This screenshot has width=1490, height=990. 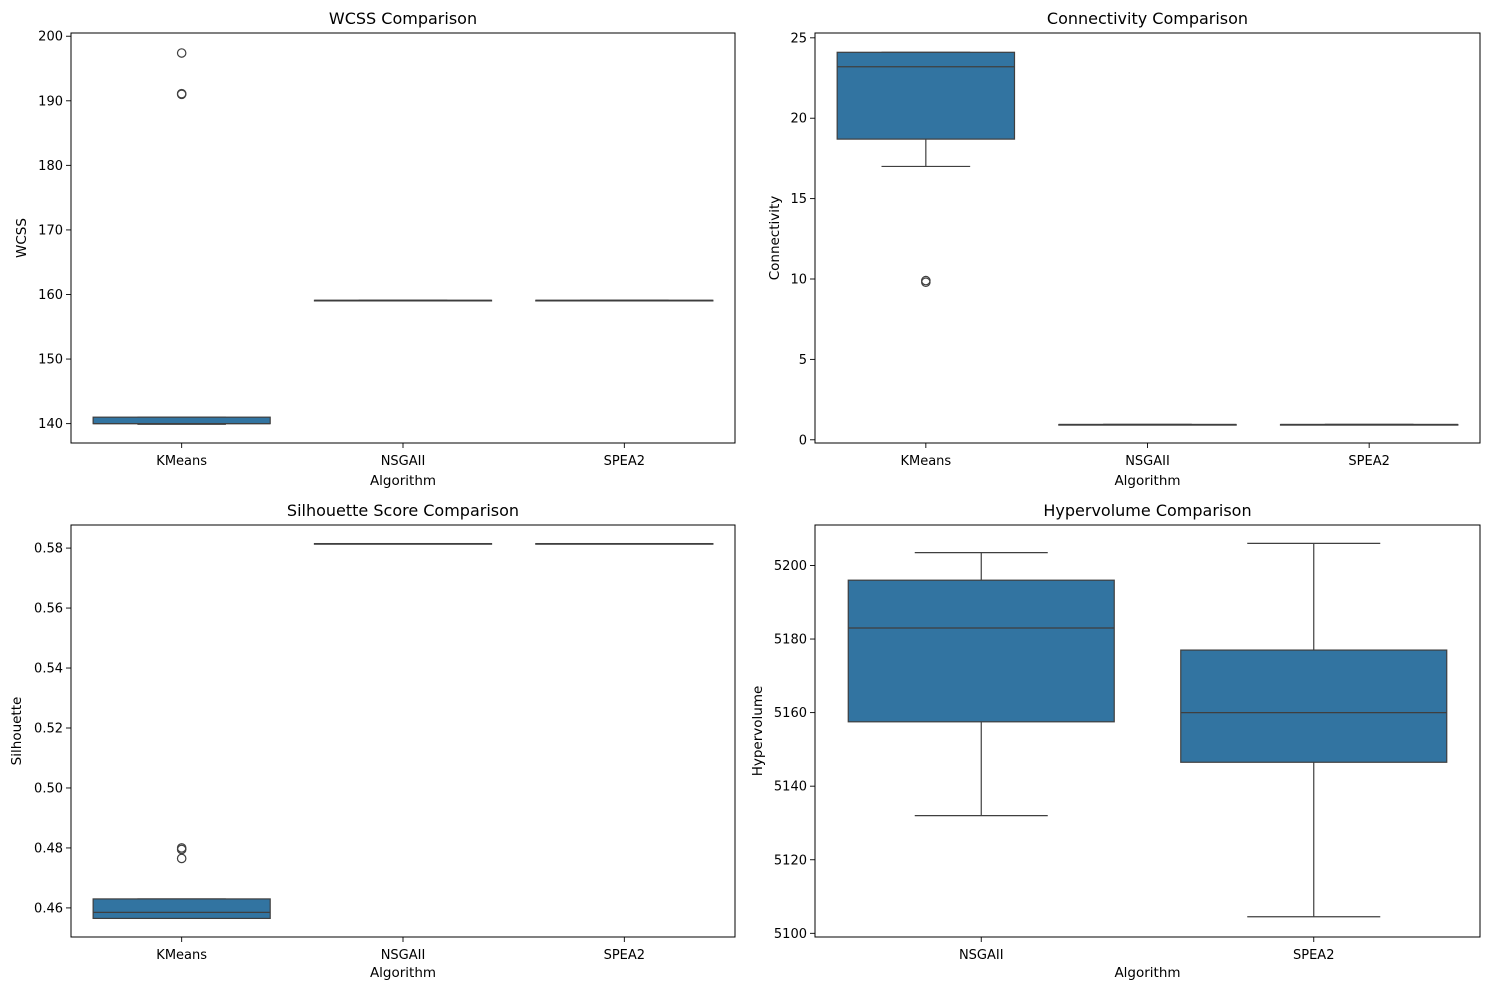 I want to click on y-tick-label: 140, so click(x=50, y=424).